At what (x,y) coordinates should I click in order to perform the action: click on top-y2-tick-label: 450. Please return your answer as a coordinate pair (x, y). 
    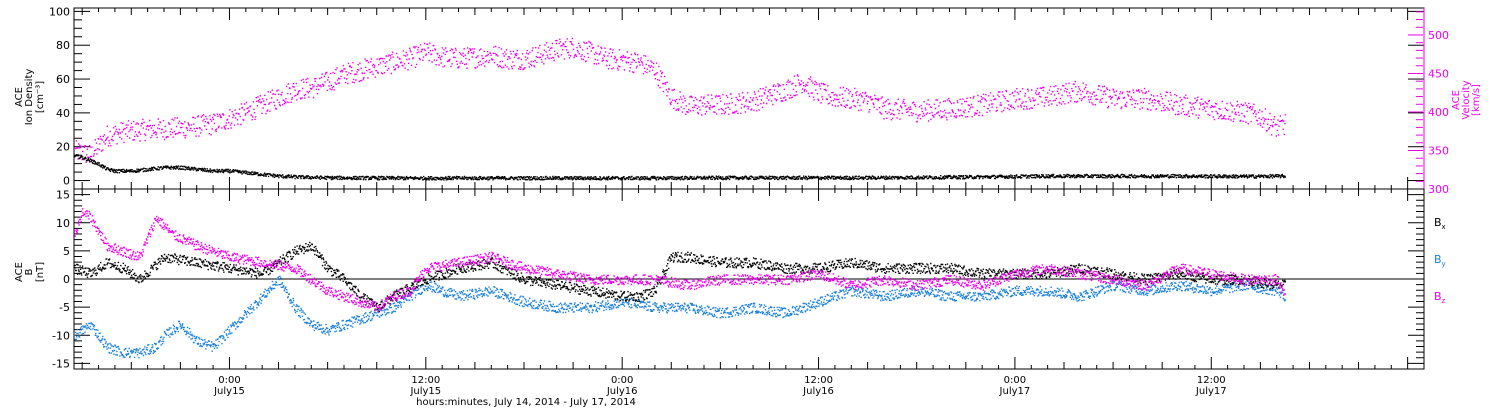
    Looking at the image, I should click on (1438, 73).